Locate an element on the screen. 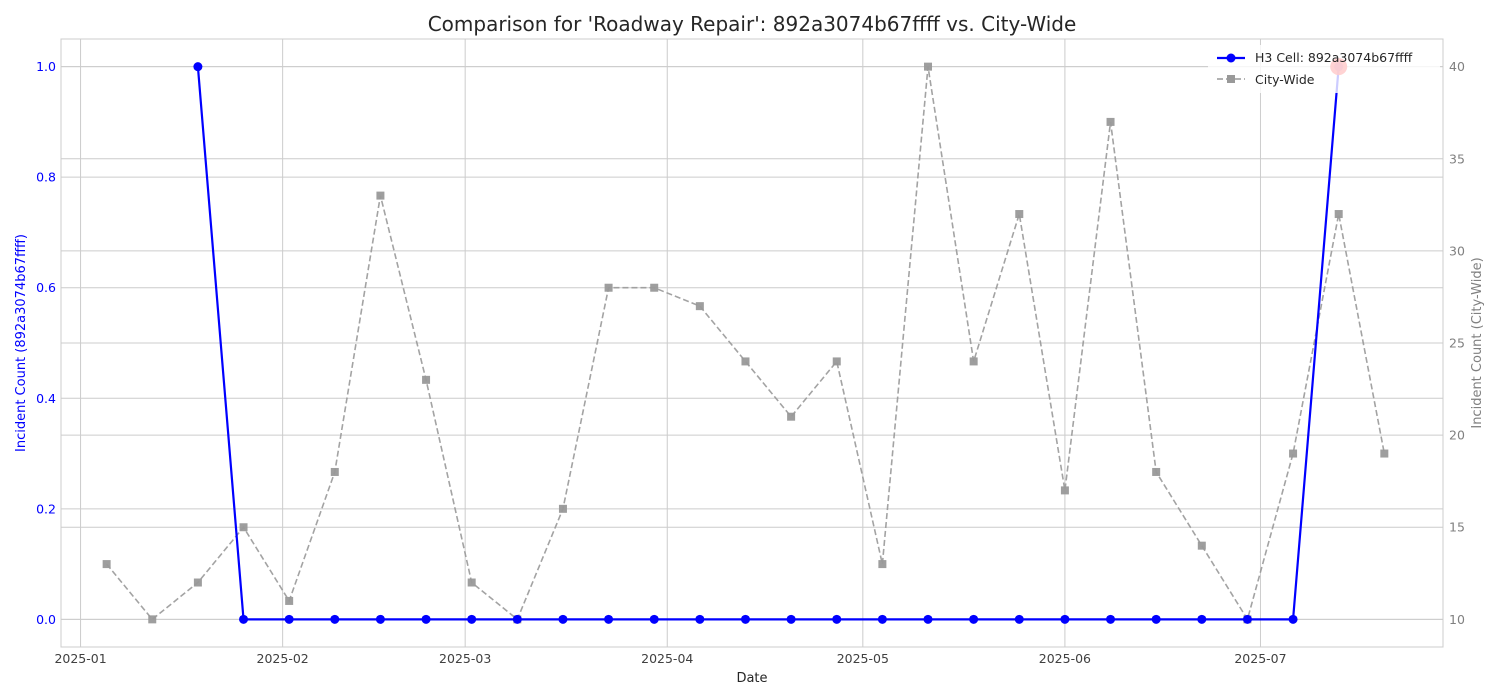 This screenshot has height=700, width=1500. y-right-tick-label: 10 is located at coordinates (1457, 619).